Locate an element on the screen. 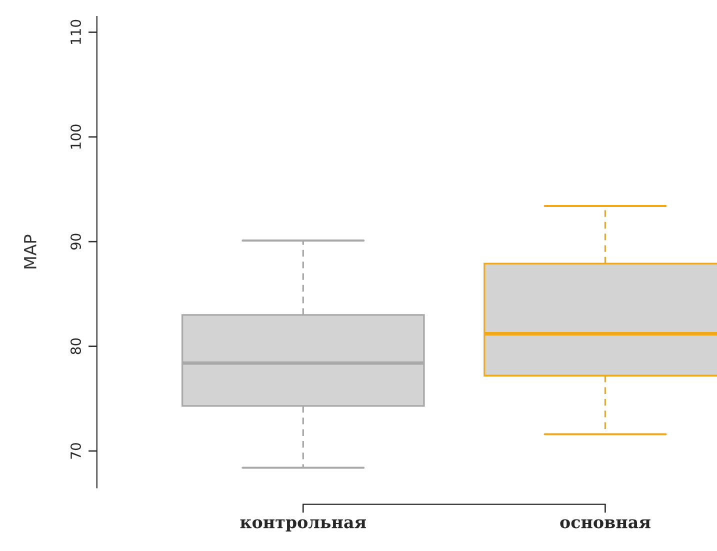 This screenshot has width=717, height=551. y-axis-title: MAP is located at coordinates (30, 251).